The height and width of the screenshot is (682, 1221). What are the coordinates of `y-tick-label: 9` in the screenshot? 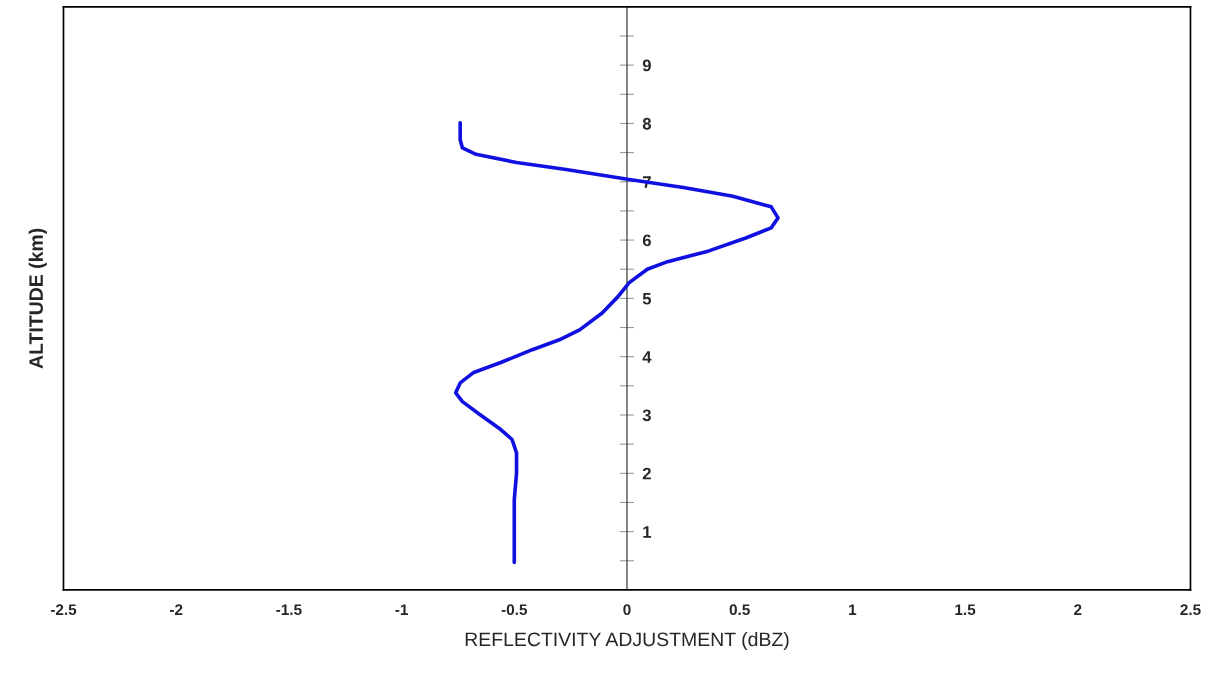 It's located at (646, 65).